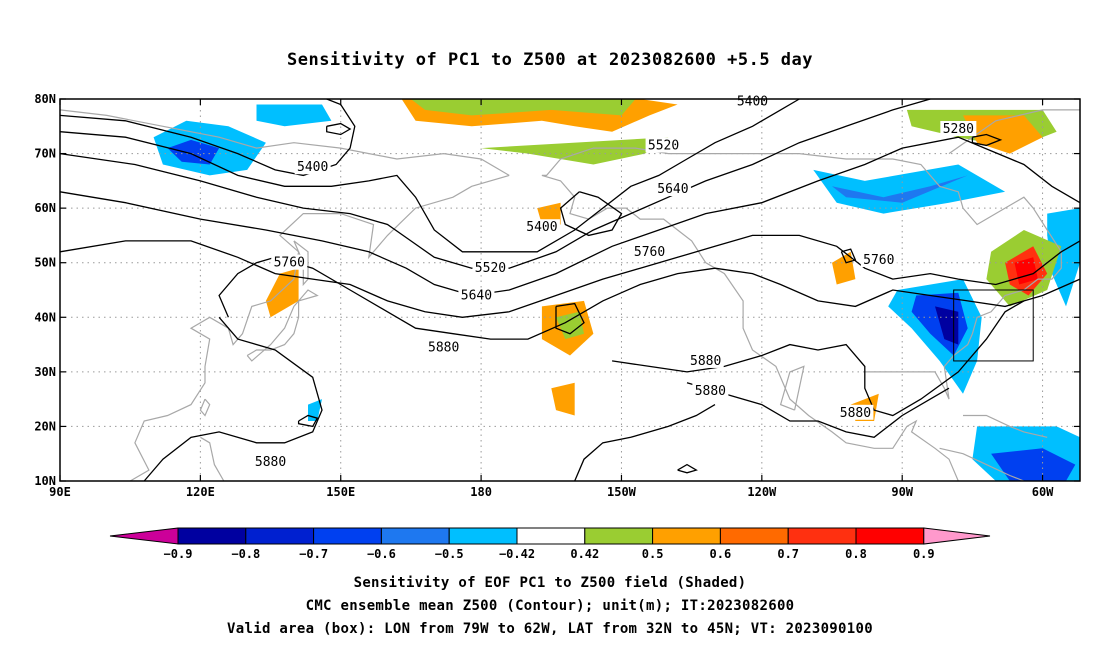 The height and width of the screenshot is (650, 1100). Describe the element at coordinates (45, 426) in the screenshot. I see `lat-label: 20N` at that location.